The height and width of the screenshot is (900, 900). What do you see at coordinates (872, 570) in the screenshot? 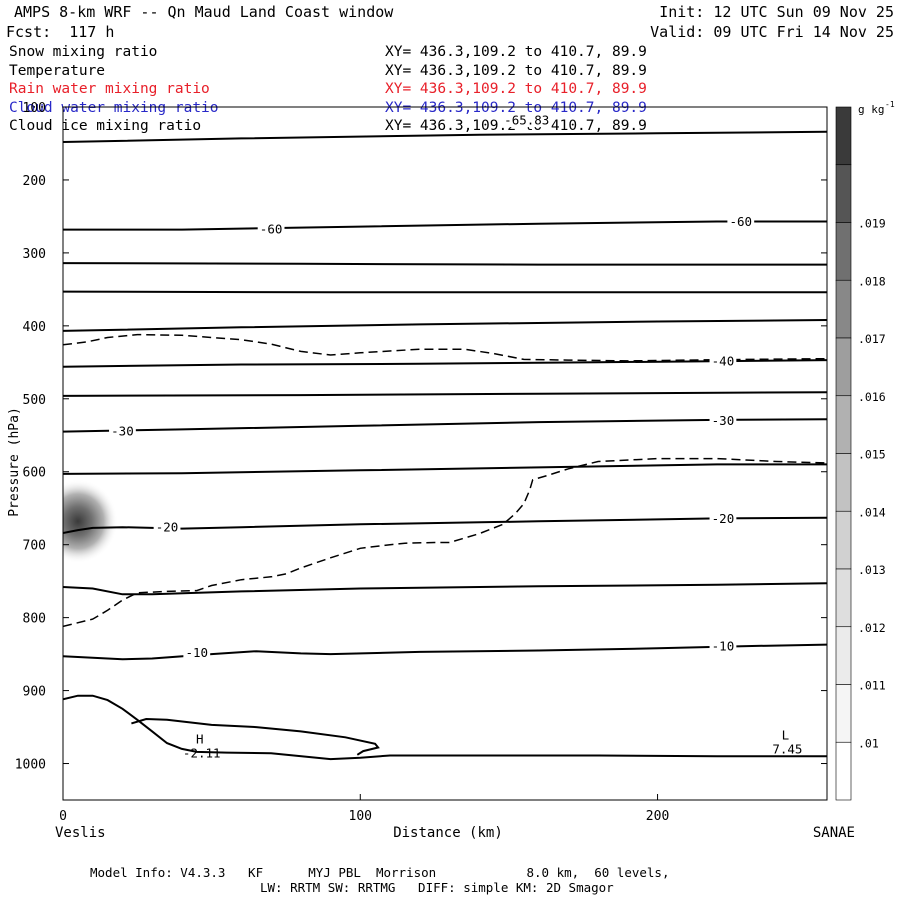
I see `colorbar-level-label: .013` at bounding box center [872, 570].